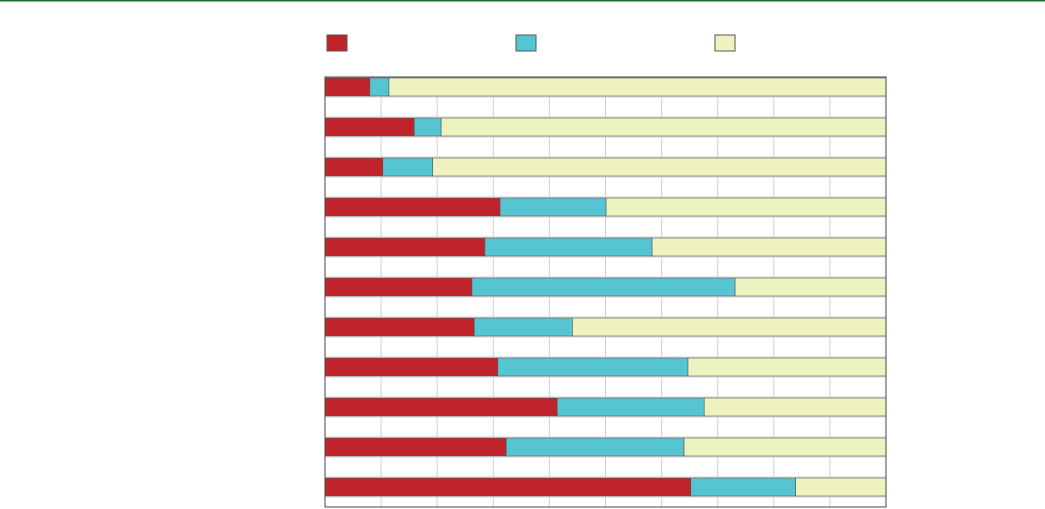 This screenshot has width=1045, height=509. Describe the element at coordinates (522, 1) in the screenshot. I see `top-rule` at that location.